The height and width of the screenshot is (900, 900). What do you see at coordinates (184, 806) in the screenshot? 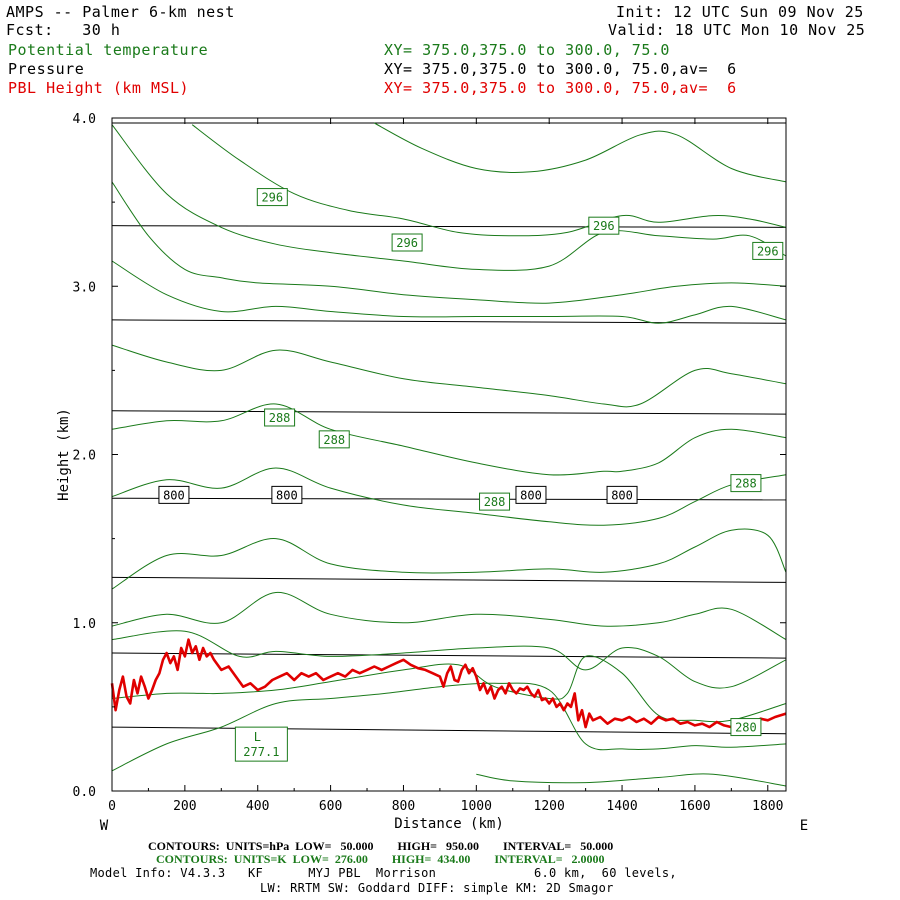
I see `x-tick-label: 200` at bounding box center [184, 806].